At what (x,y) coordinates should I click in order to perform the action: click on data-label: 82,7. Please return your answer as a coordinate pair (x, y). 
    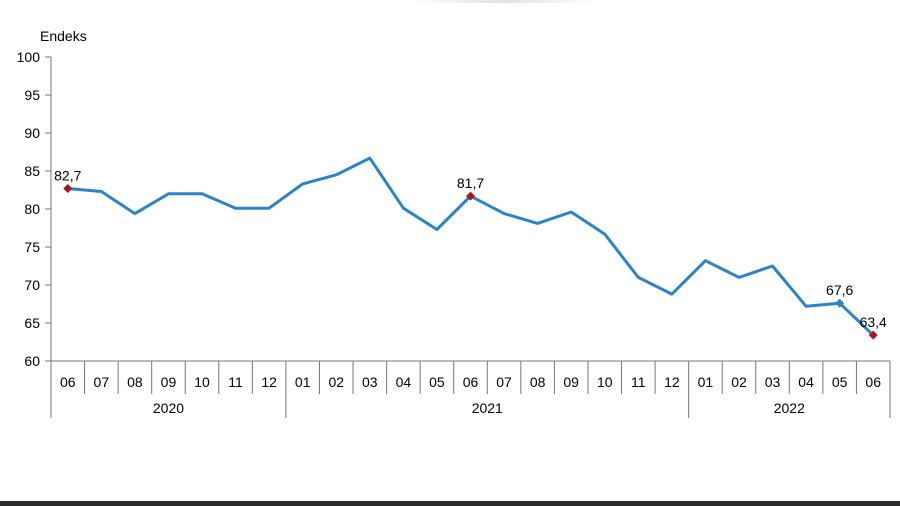
    Looking at the image, I should click on (67, 175).